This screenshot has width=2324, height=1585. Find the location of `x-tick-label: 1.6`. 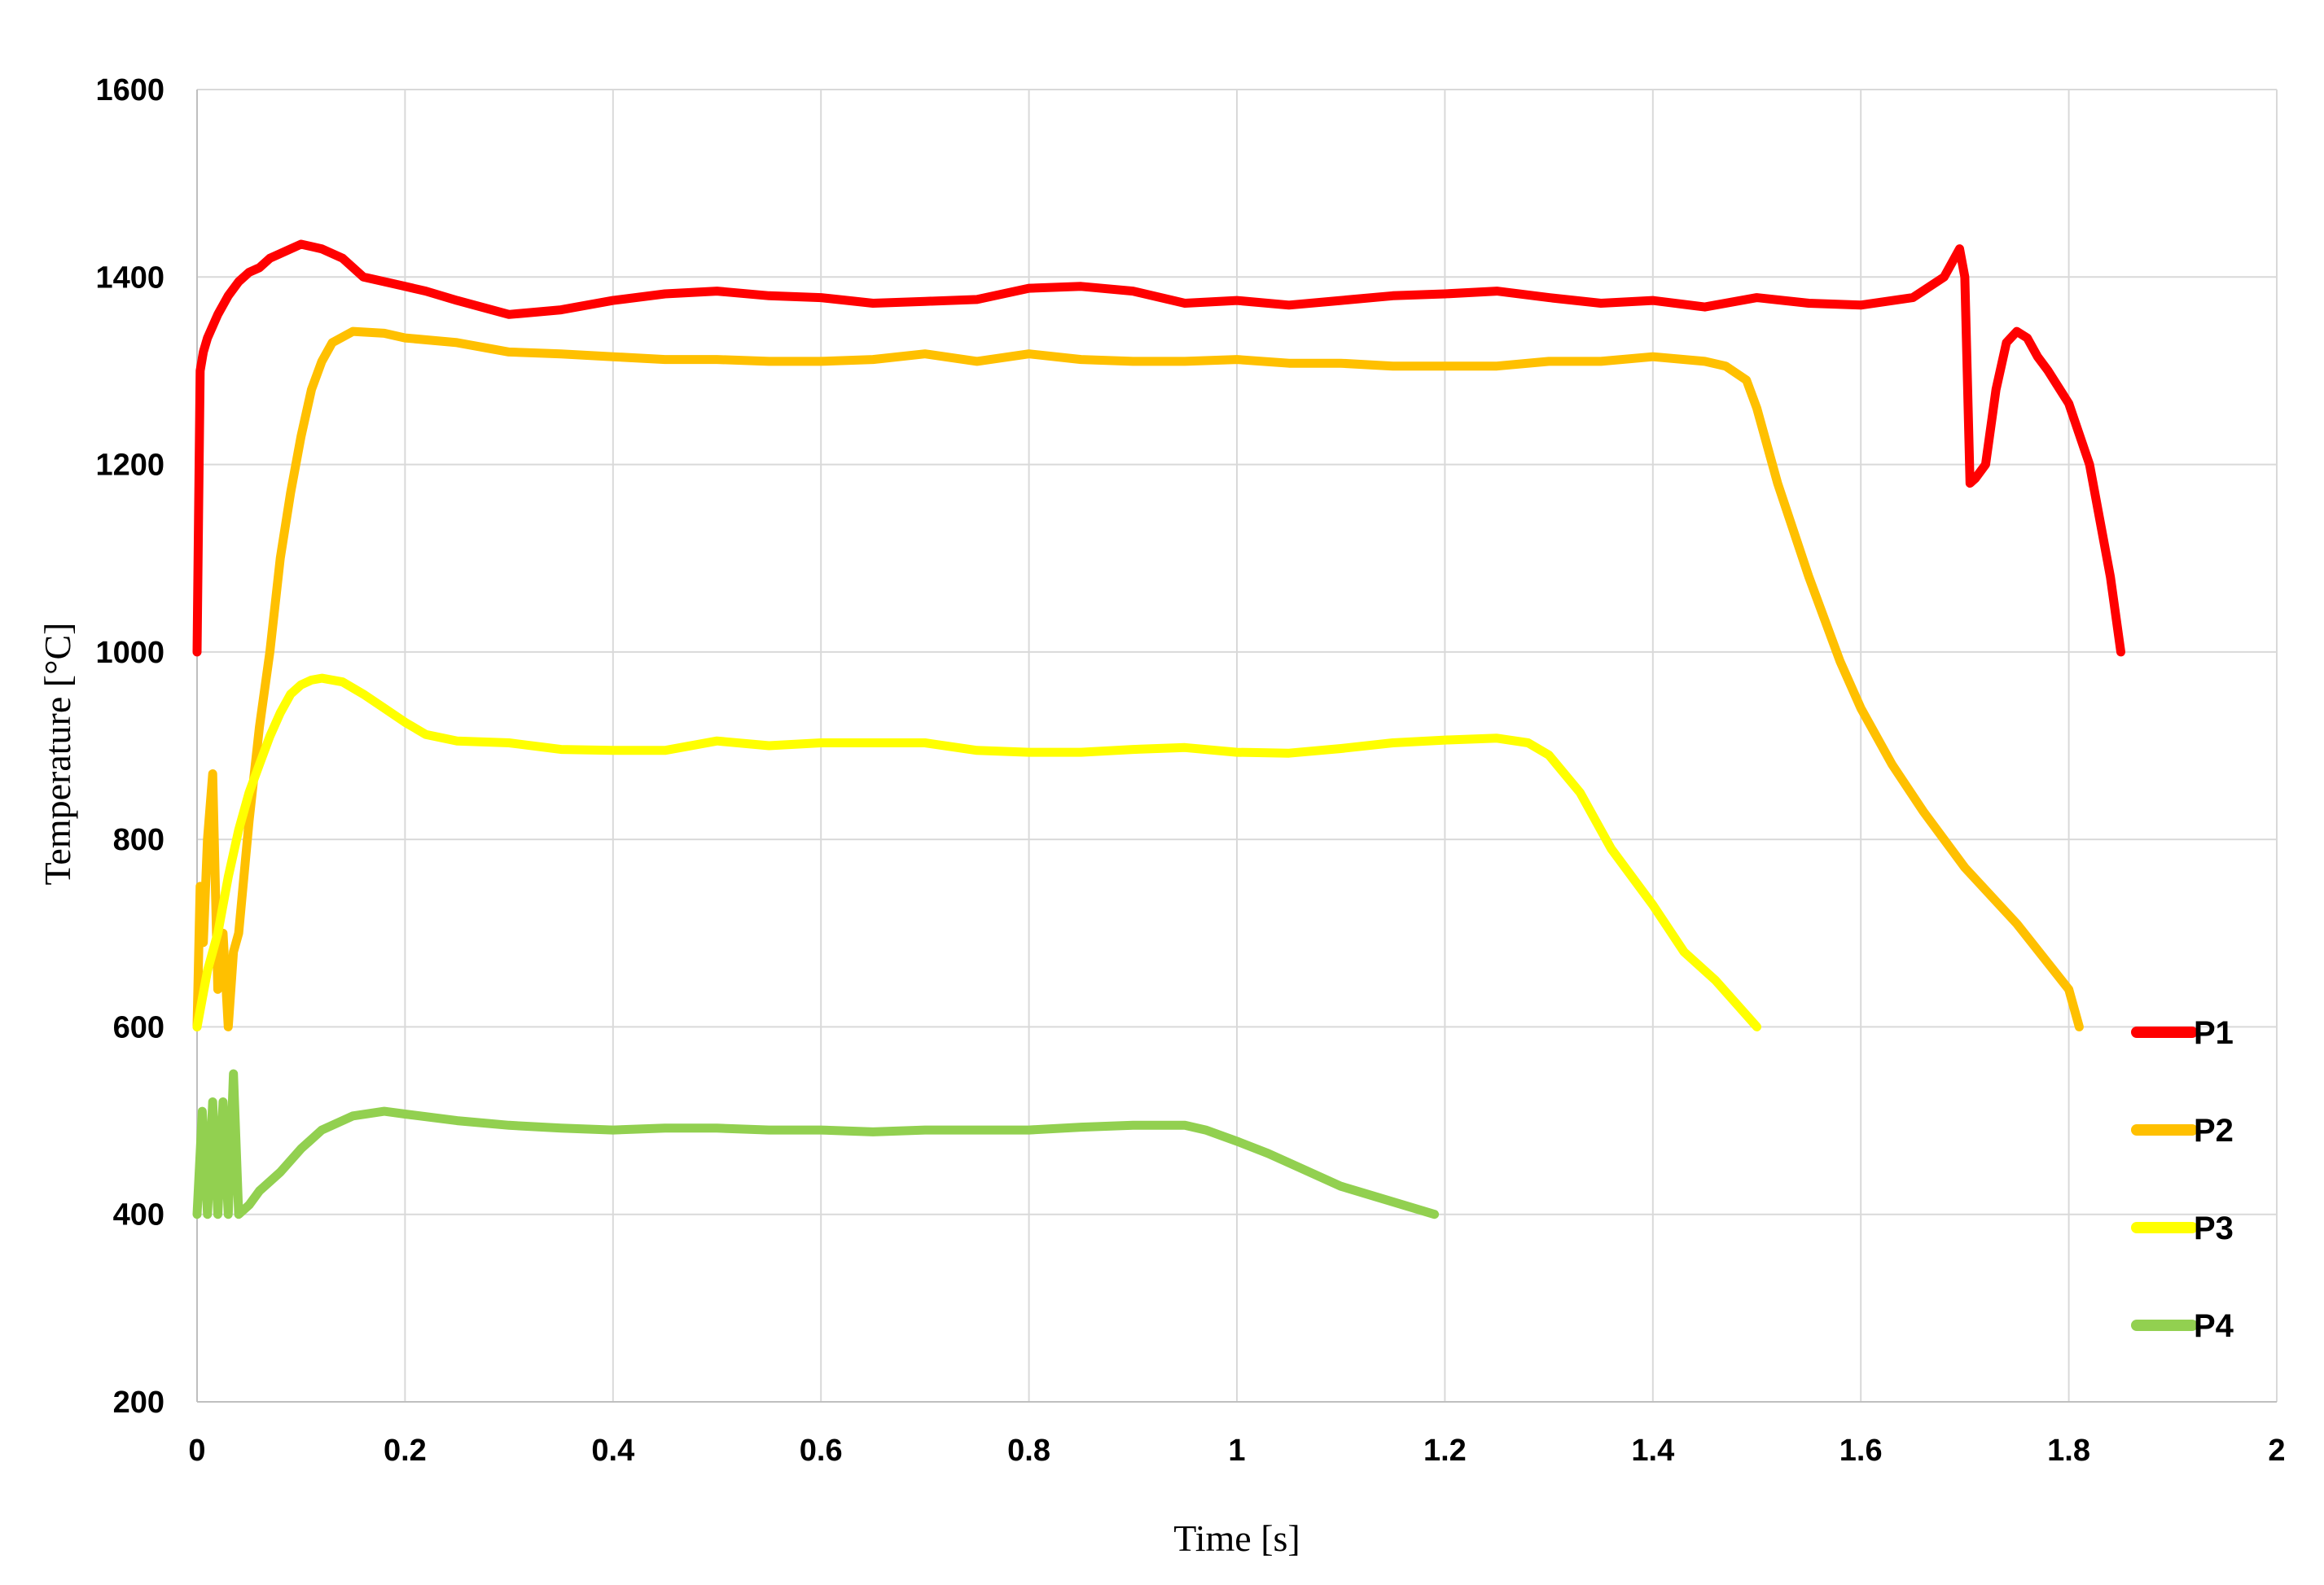

x-tick-label: 1.6 is located at coordinates (1861, 1451).